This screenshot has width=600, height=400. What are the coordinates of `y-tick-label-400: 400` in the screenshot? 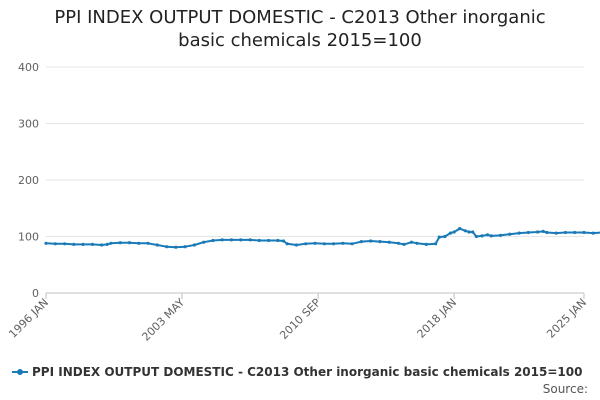 It's located at (28, 67).